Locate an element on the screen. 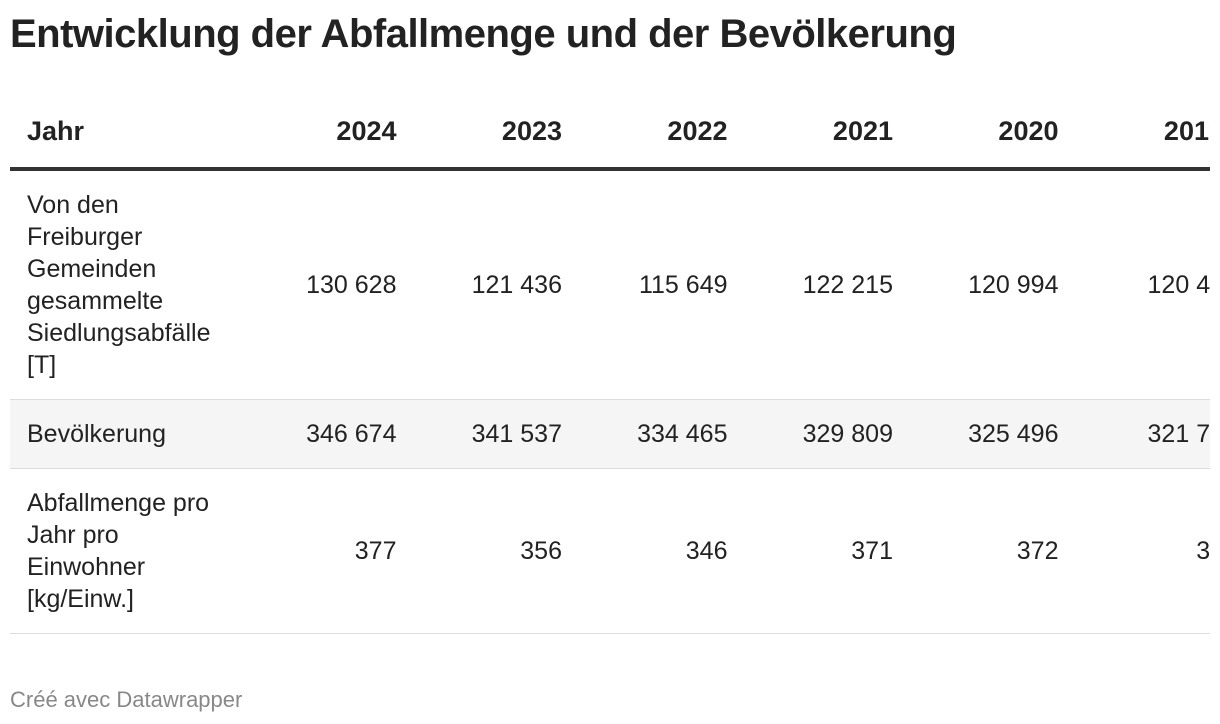  header-cell: 2022 is located at coordinates (645, 133).